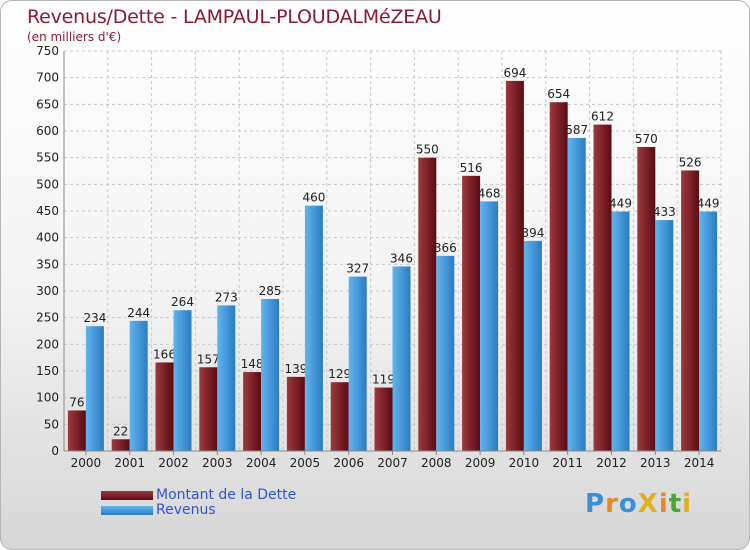 This screenshot has width=750, height=550. What do you see at coordinates (51, 424) in the screenshot?
I see `y-tick-label: 50` at bounding box center [51, 424].